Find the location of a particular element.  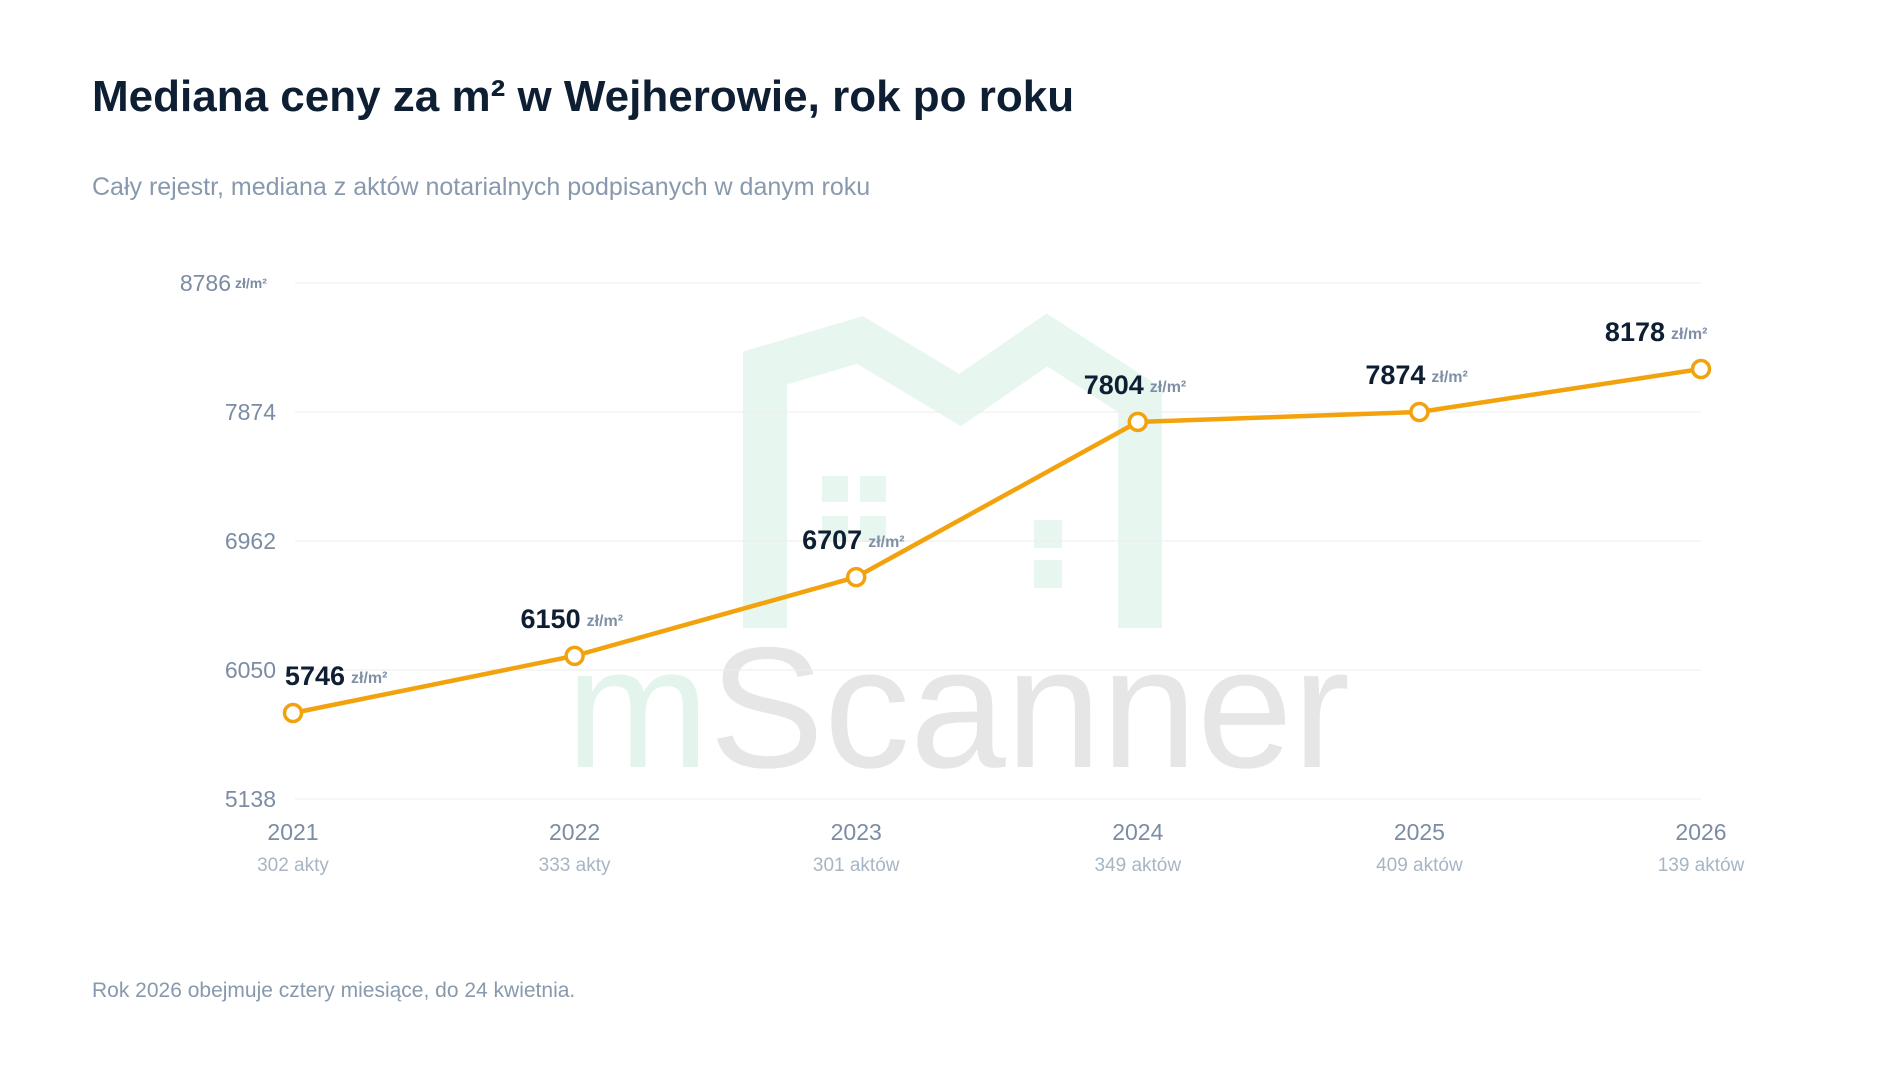

x-tick-note: 409 aktów is located at coordinates (1419, 865).